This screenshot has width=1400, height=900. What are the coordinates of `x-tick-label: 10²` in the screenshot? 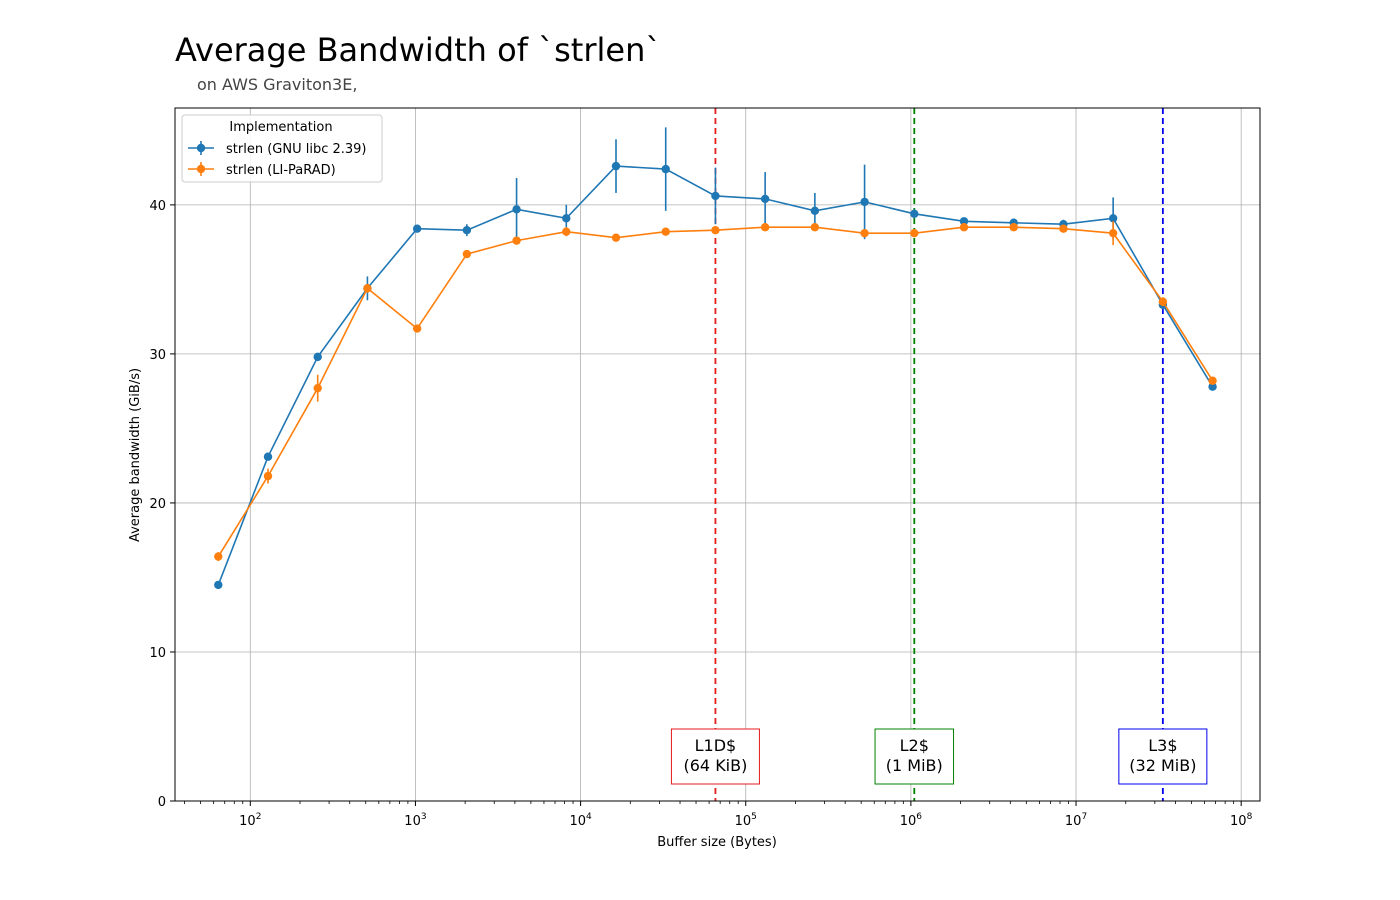 It's located at (250, 820).